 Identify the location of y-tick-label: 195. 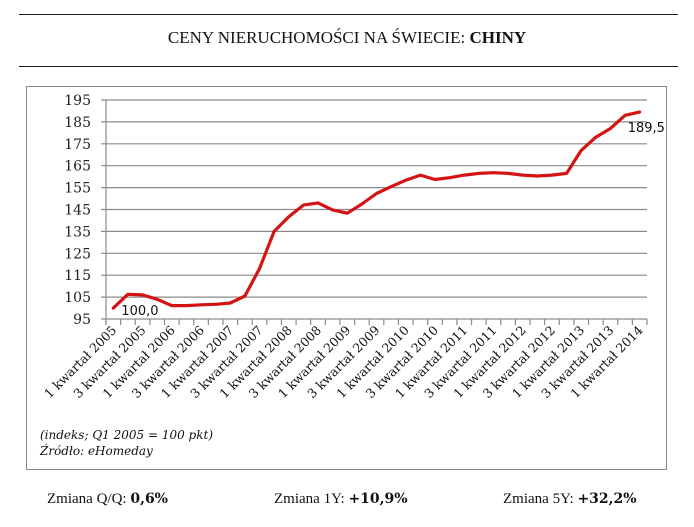
(77, 101).